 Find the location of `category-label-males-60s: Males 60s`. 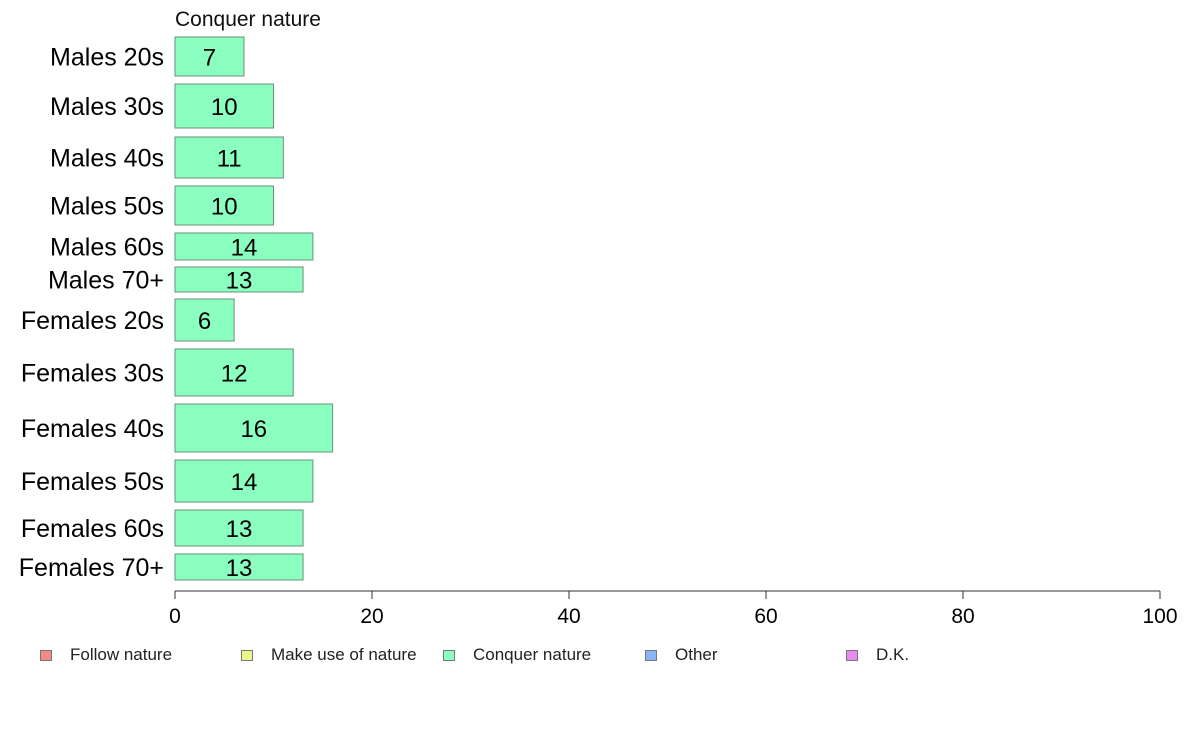

category-label-males-60s: Males 60s is located at coordinates (107, 248).